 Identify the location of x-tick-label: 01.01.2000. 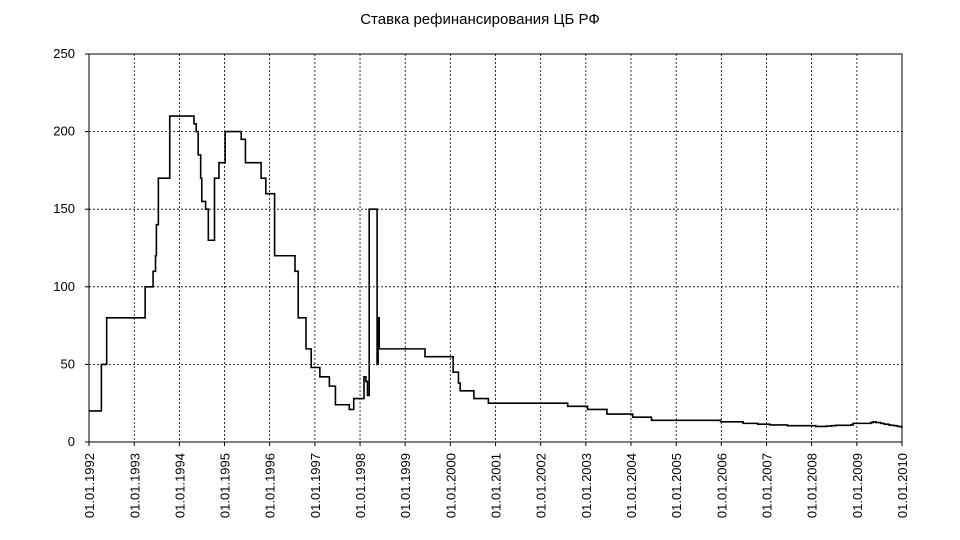
(450, 485).